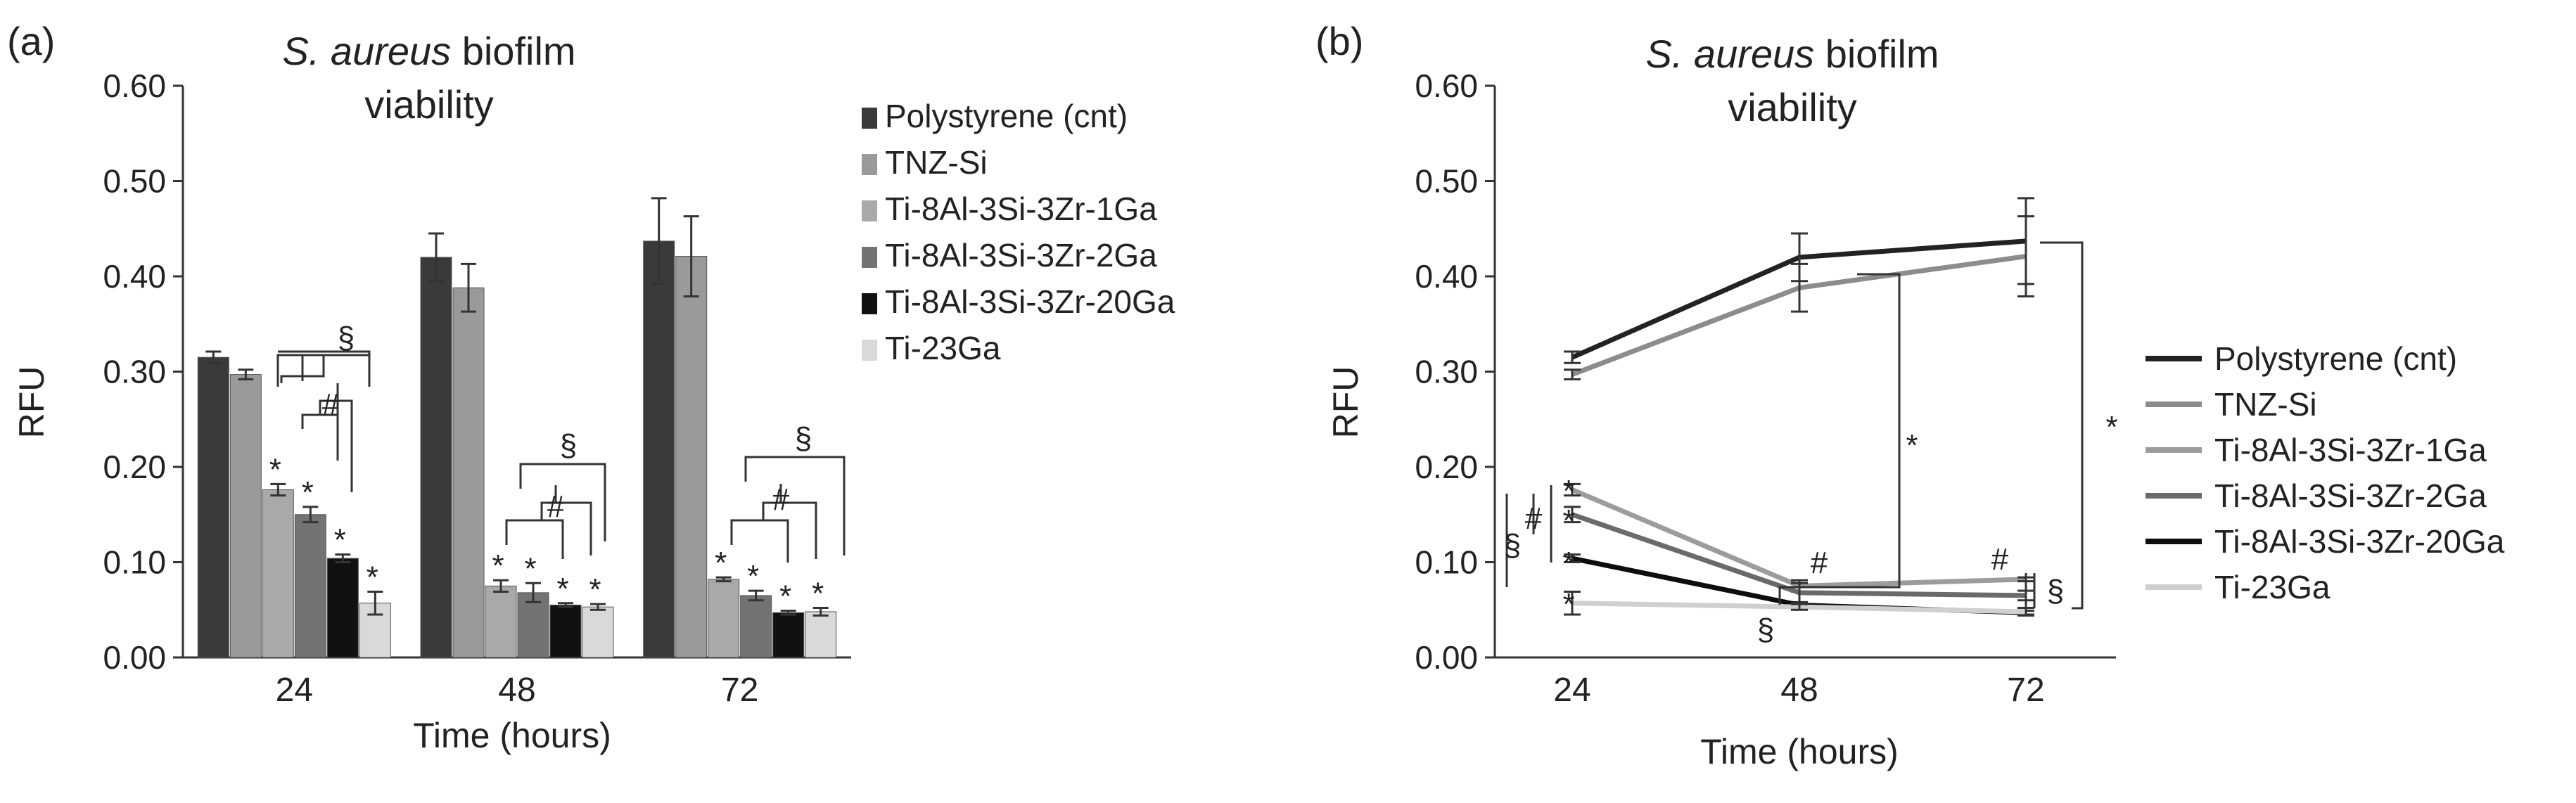 This screenshot has width=2576, height=803. What do you see at coordinates (1799, 751) in the screenshot?
I see `panel-b-x-label: Time (hours)` at bounding box center [1799, 751].